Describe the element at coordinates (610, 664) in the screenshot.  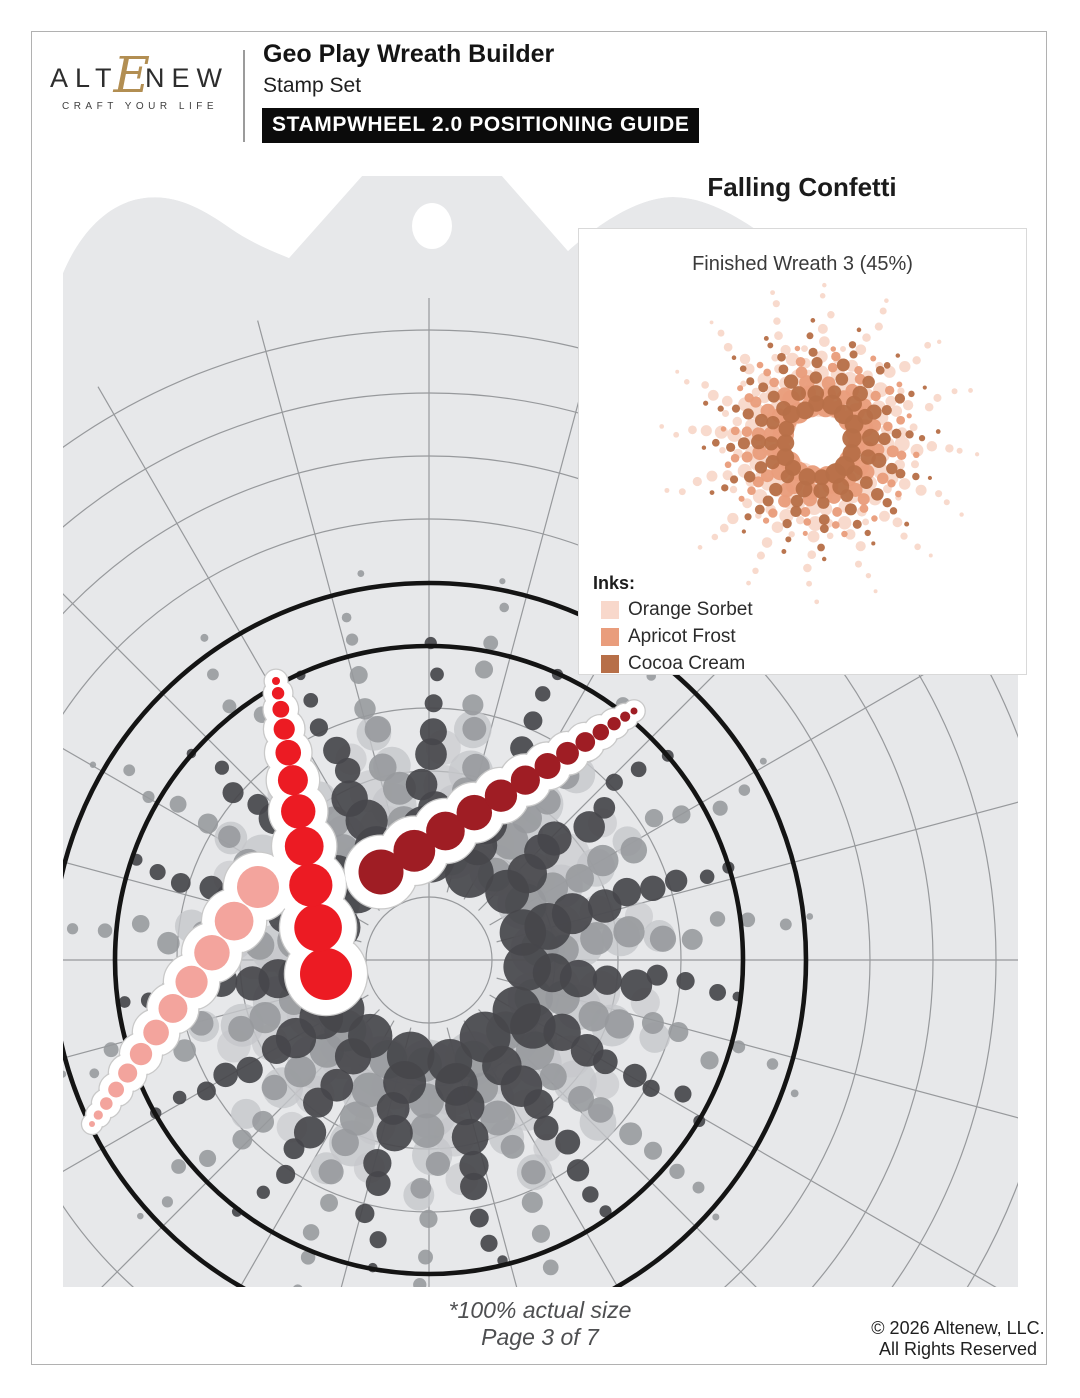
I see `ink-swatch-cocoa-cream` at that location.